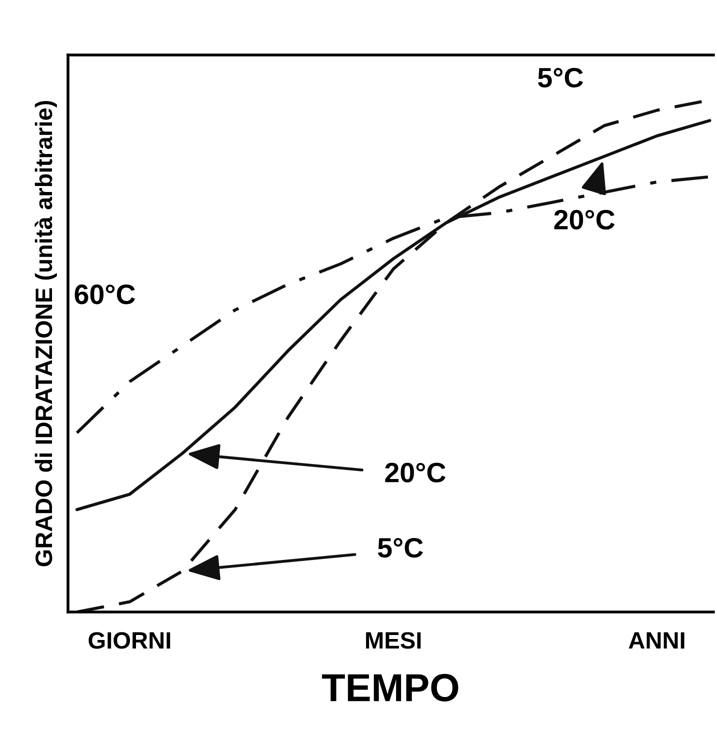  I want to click on x-axis-title: TEMPO, so click(390, 688).